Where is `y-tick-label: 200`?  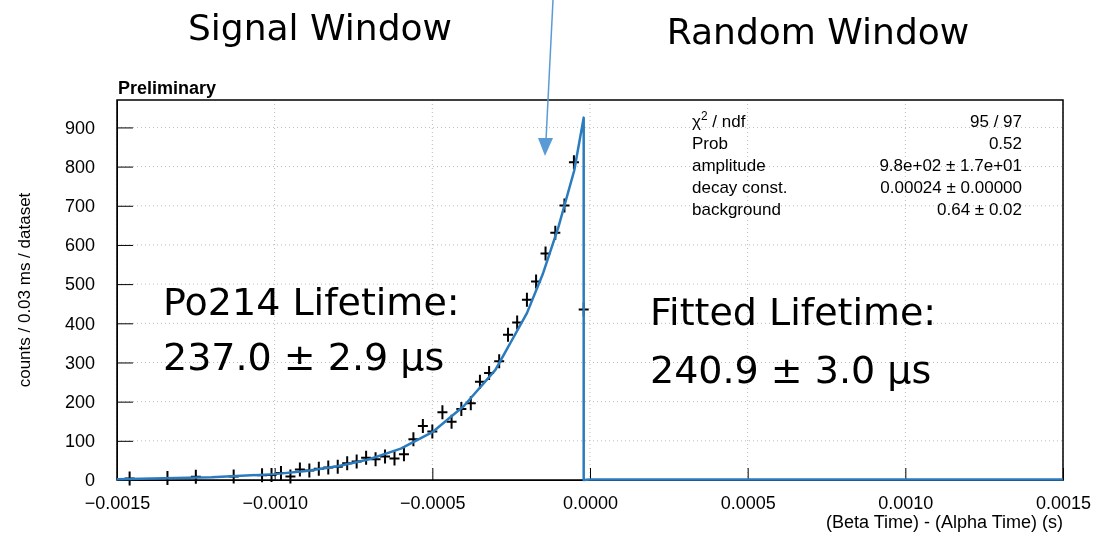 y-tick-label: 200 is located at coordinates (79, 401).